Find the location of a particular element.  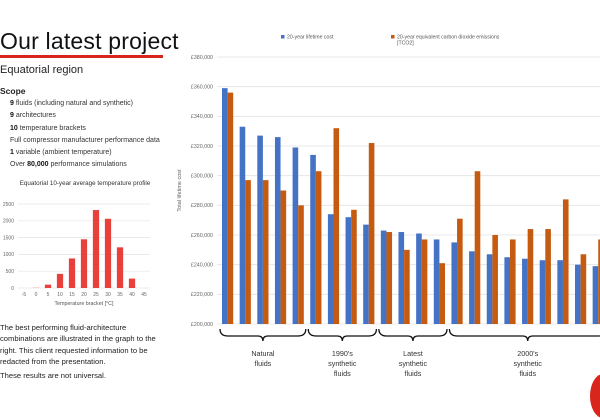

disclaimer-paragraph: These results are not universal. is located at coordinates (85, 375).